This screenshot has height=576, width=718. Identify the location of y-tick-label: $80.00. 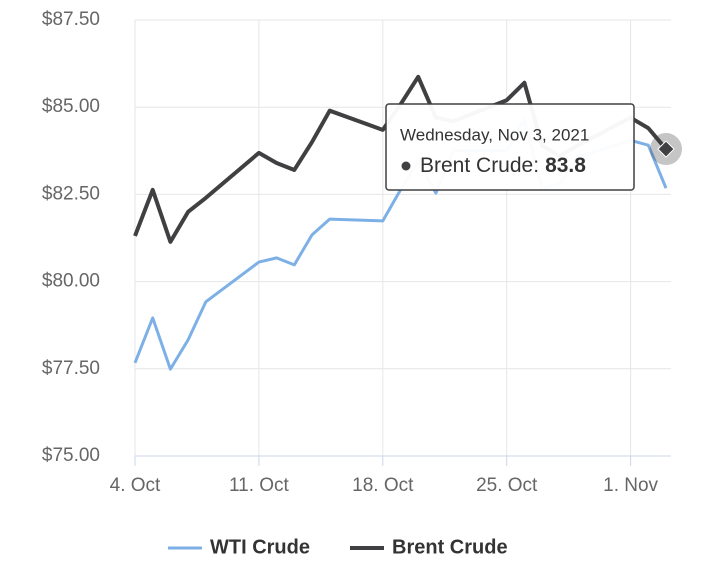
(71, 281).